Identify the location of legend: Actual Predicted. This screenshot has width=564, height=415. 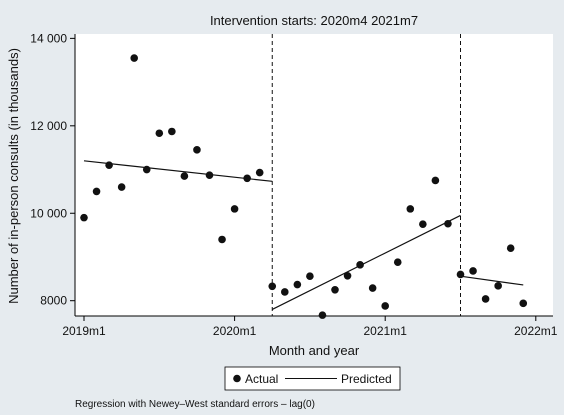
(312, 378).